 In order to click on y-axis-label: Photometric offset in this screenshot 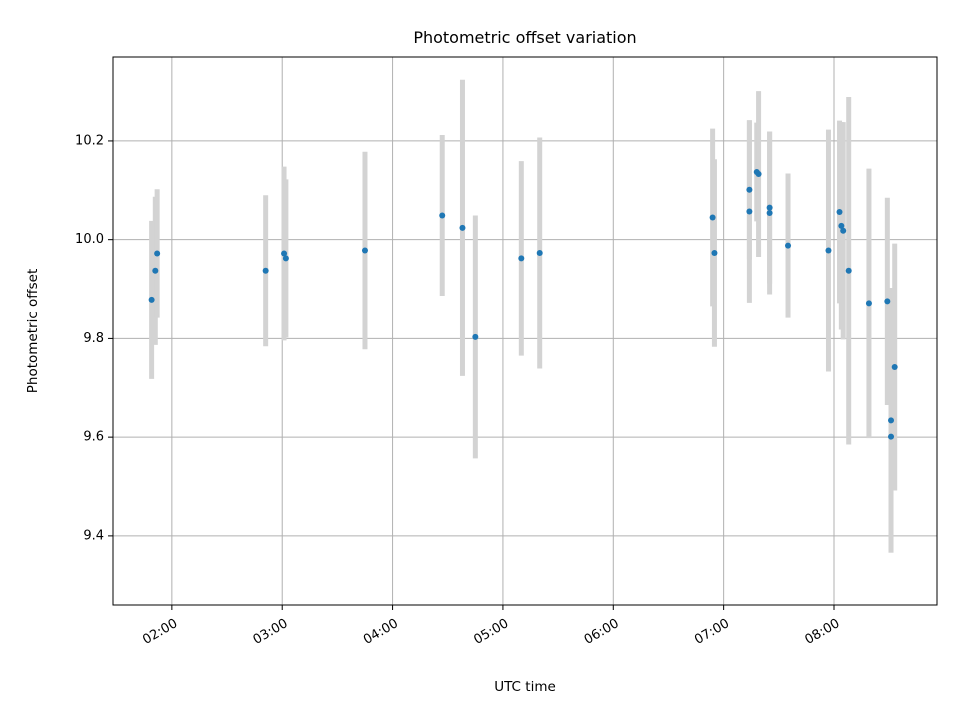, I will do `click(33, 331)`.